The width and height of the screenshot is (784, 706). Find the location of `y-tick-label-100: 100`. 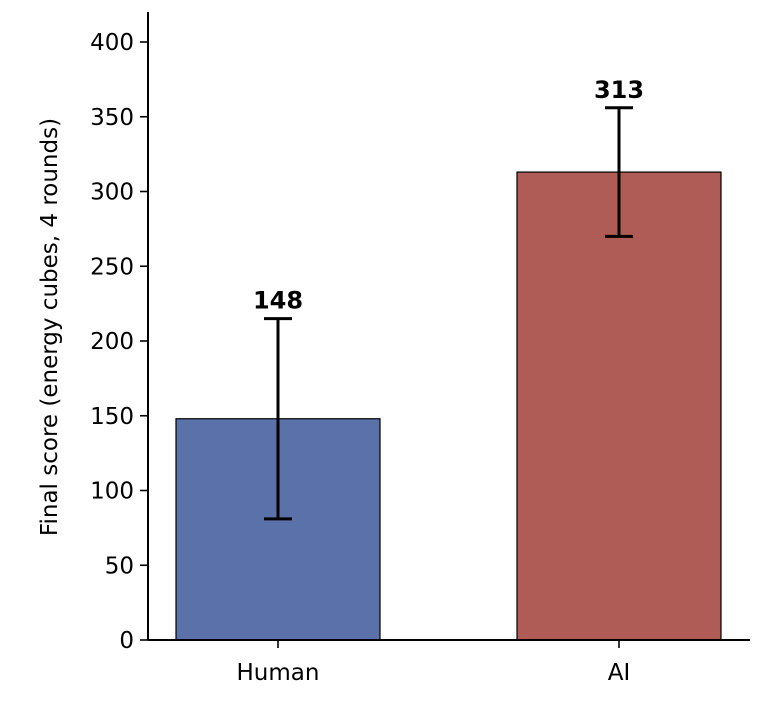

y-tick-label-100: 100 is located at coordinates (112, 492).